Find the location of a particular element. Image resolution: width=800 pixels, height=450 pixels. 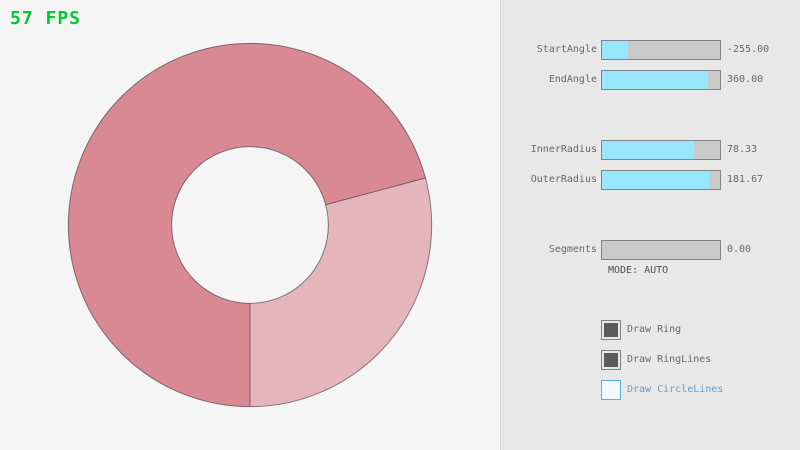

startangle-row: StartAngle -255.00 is located at coordinates (650, 50).